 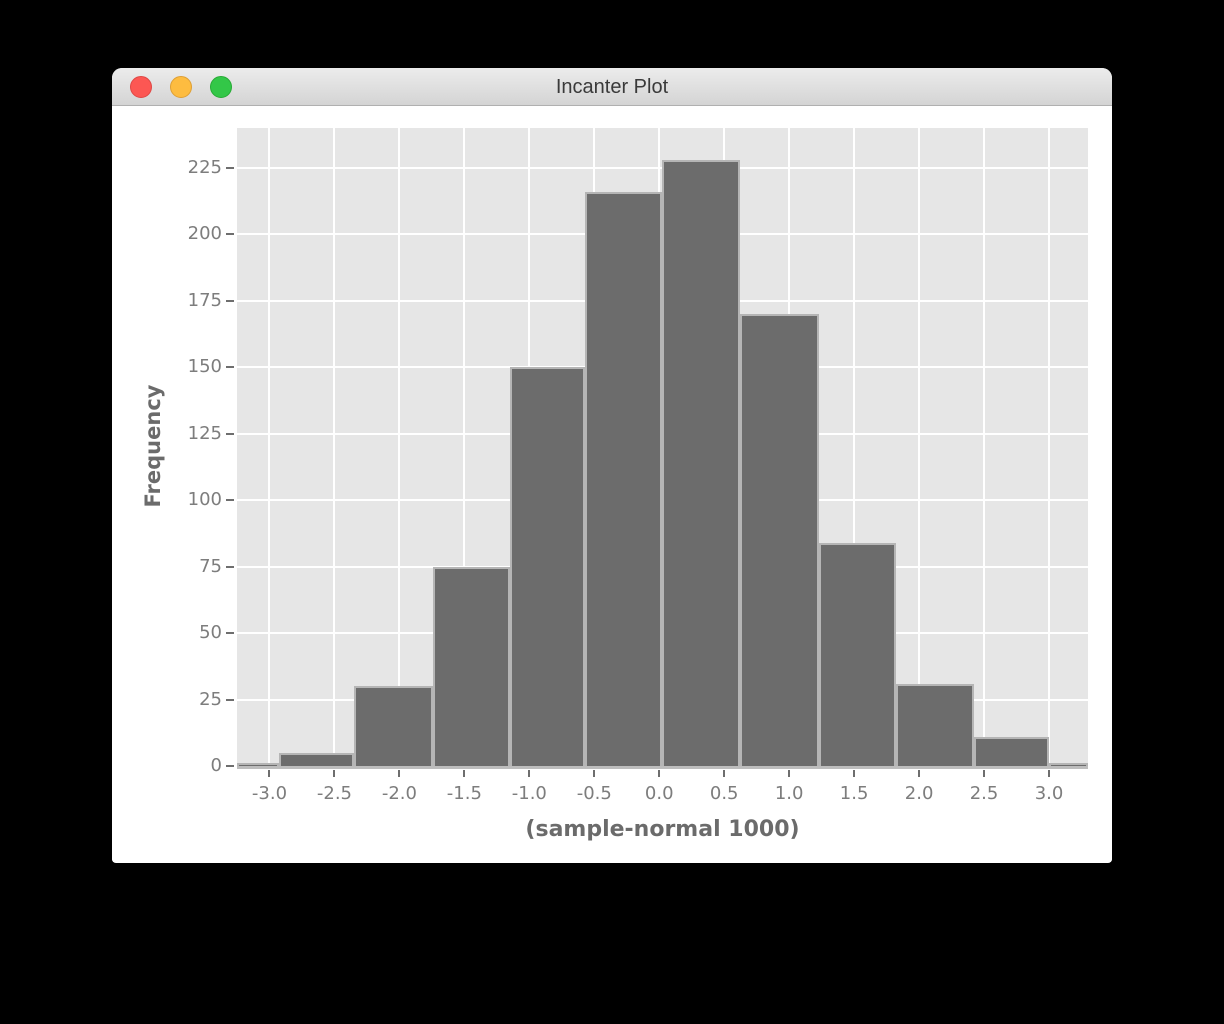 I want to click on x-tick-label: 3.0, so click(x=1049, y=793).